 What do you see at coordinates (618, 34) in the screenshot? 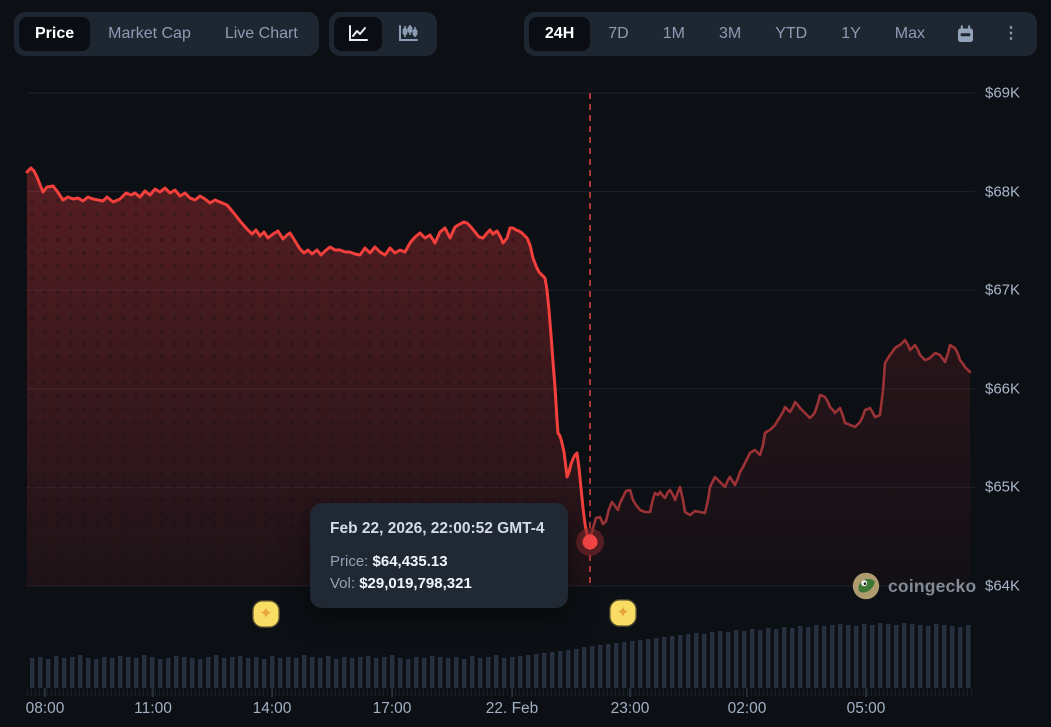
I see `range-7d: 7D` at bounding box center [618, 34].